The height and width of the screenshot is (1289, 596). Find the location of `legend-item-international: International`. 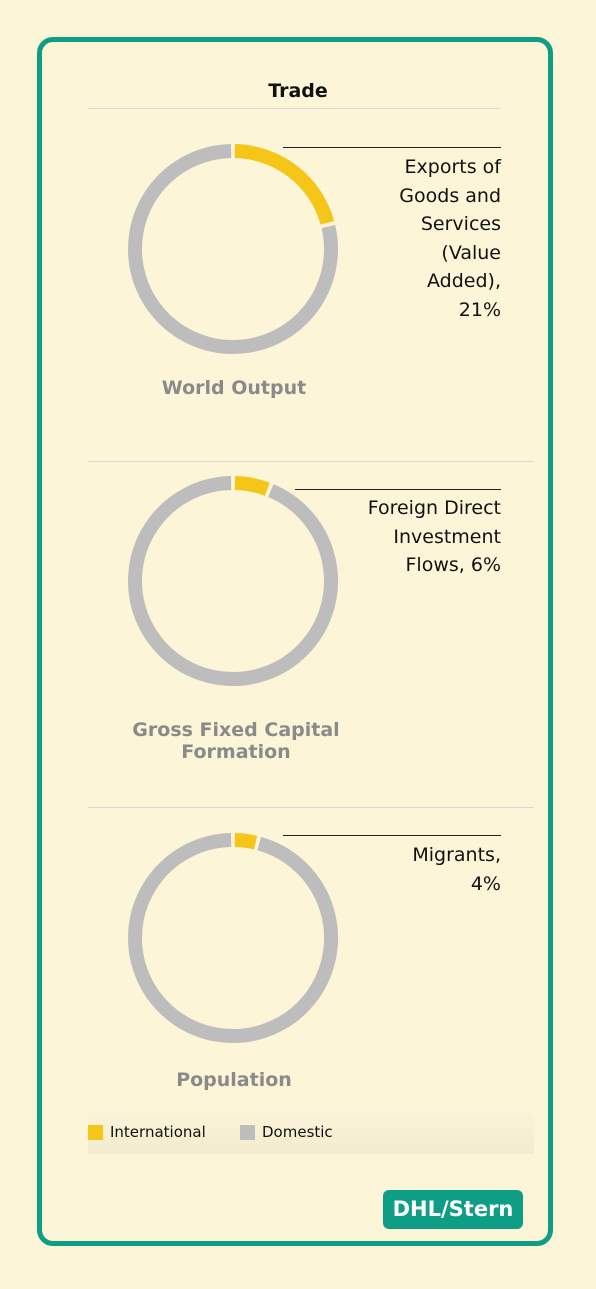

legend-item-international: International is located at coordinates (147, 1132).